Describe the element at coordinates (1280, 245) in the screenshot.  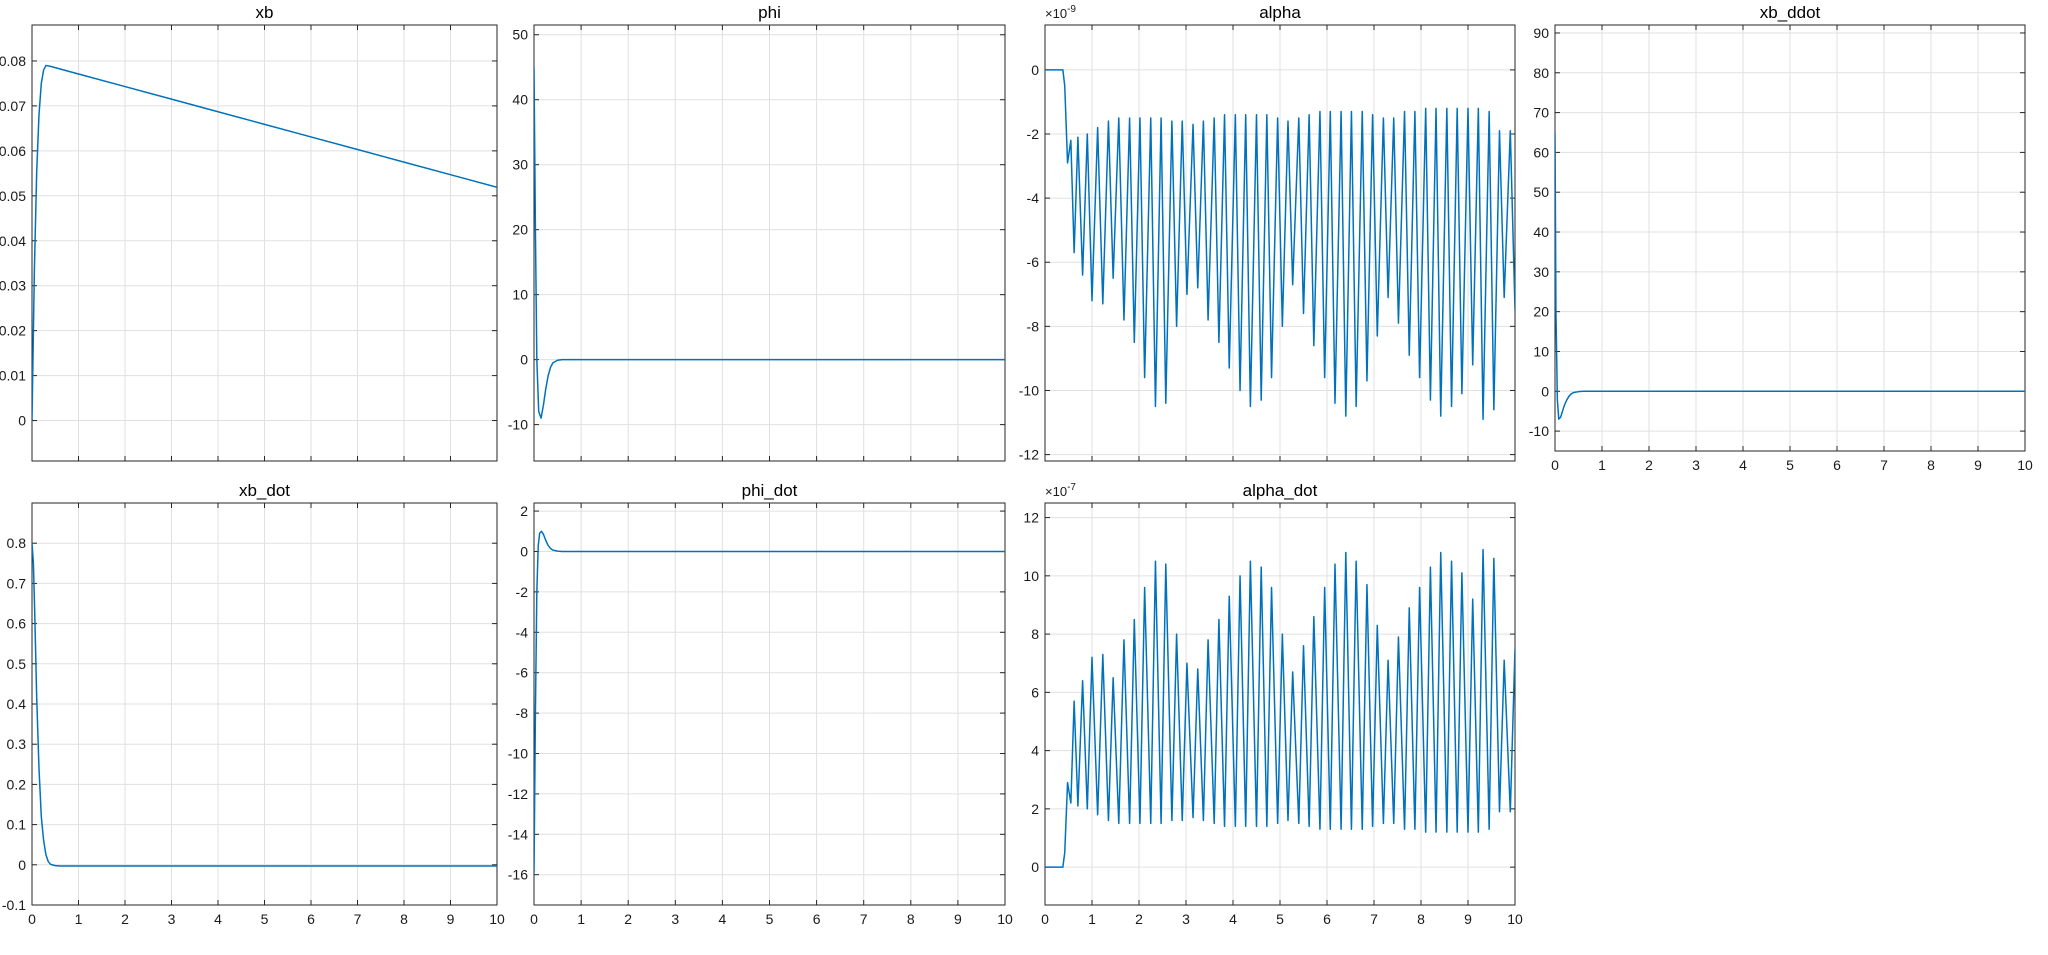
I see `alpha-series-line` at that location.